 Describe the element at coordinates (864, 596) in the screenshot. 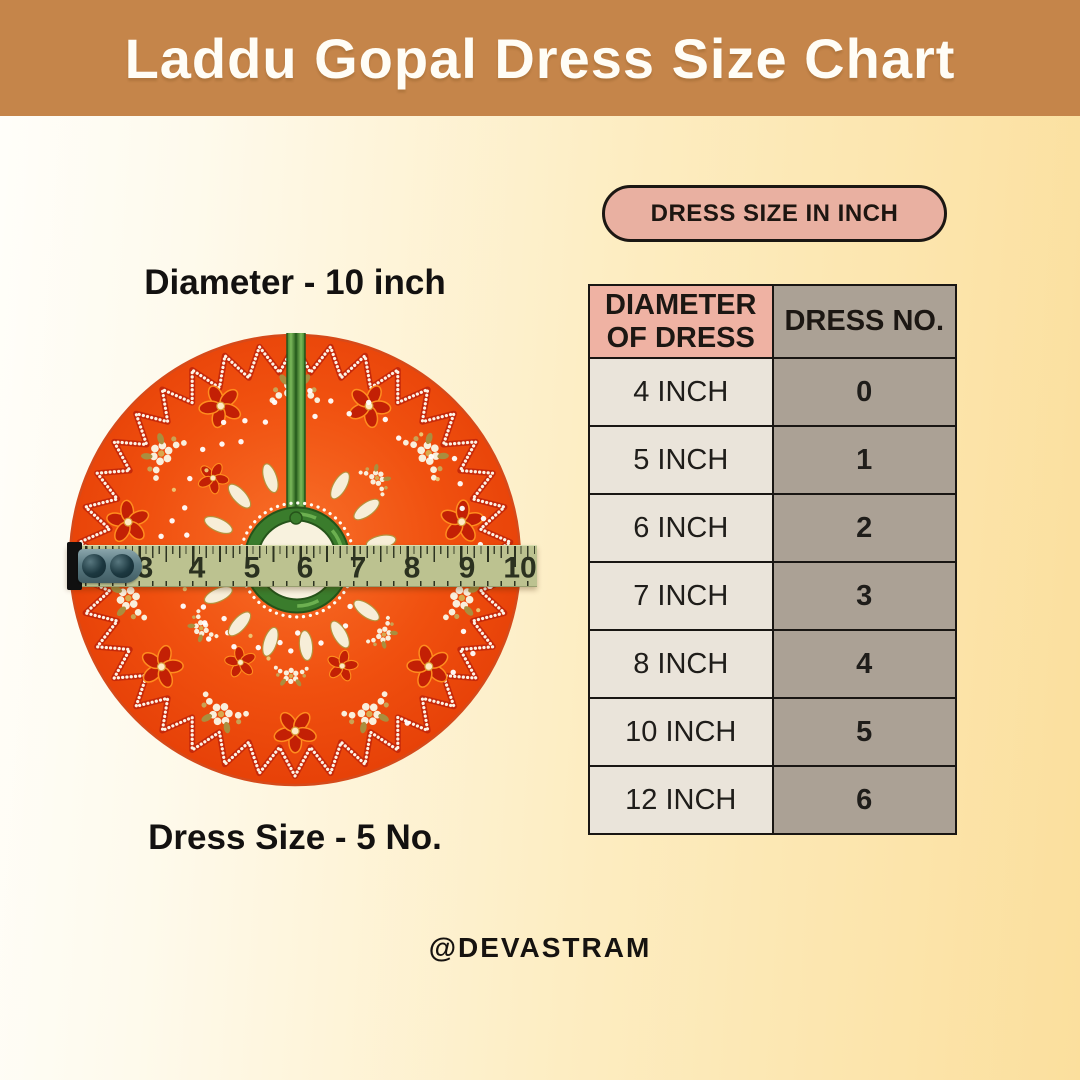

I see `dress-no-cell: 3` at that location.